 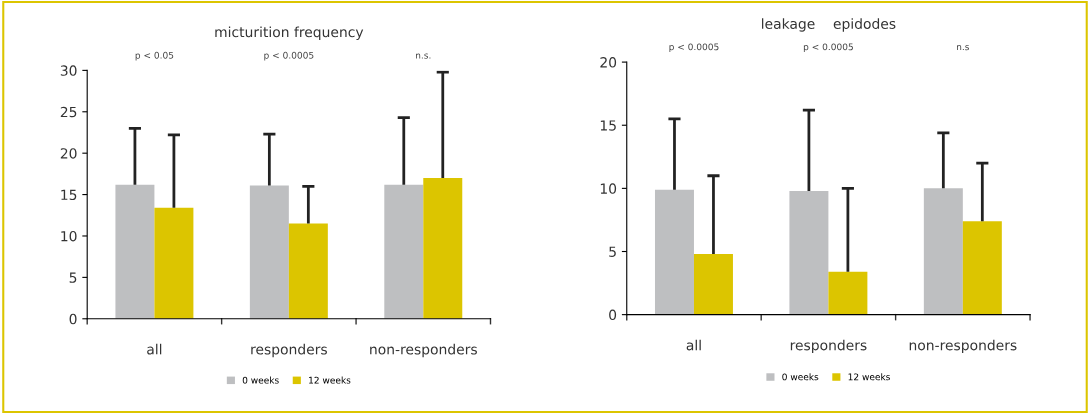 What do you see at coordinates (963, 48) in the screenshot?
I see `text: n.s` at bounding box center [963, 48].